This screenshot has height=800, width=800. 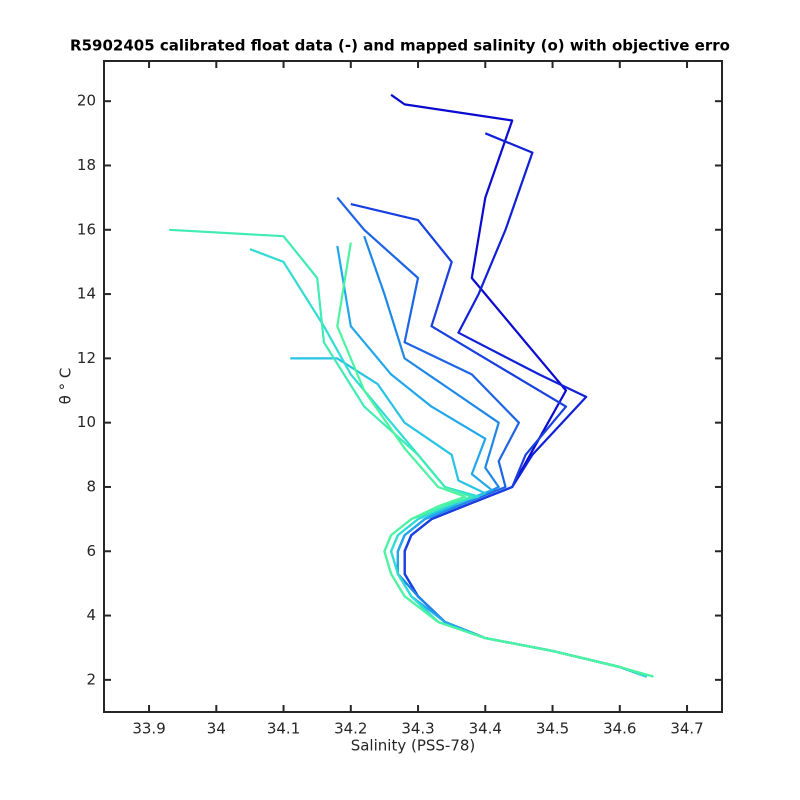 I want to click on x-tick-label: 34.7, so click(x=686, y=729).